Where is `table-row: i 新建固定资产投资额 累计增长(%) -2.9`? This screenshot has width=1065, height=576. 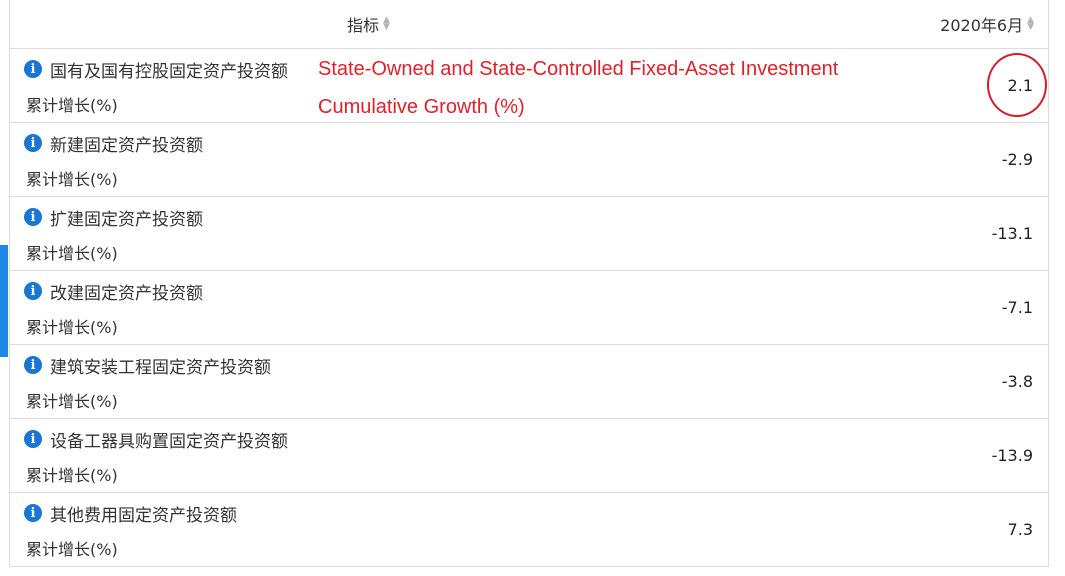
table-row: i 新建固定资产投资额 累计增长(%) -2.9 is located at coordinates (529, 160).